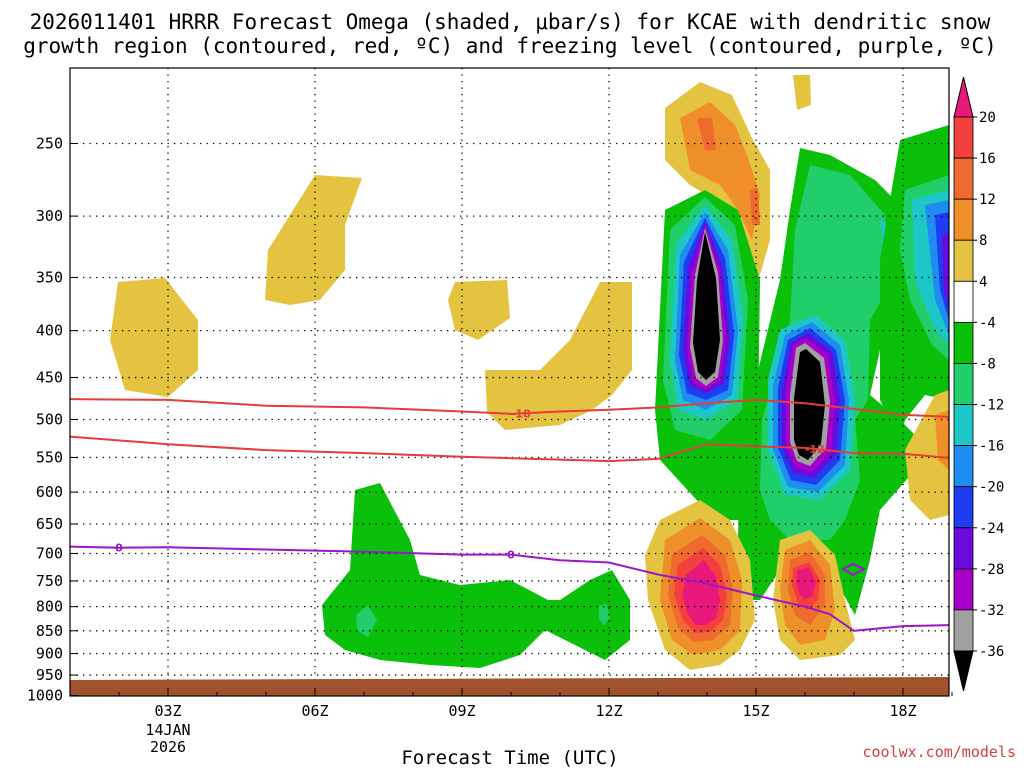 The image size is (1024, 768). What do you see at coordinates (991, 529) in the screenshot?
I see `colorbar-label: -24` at bounding box center [991, 529].